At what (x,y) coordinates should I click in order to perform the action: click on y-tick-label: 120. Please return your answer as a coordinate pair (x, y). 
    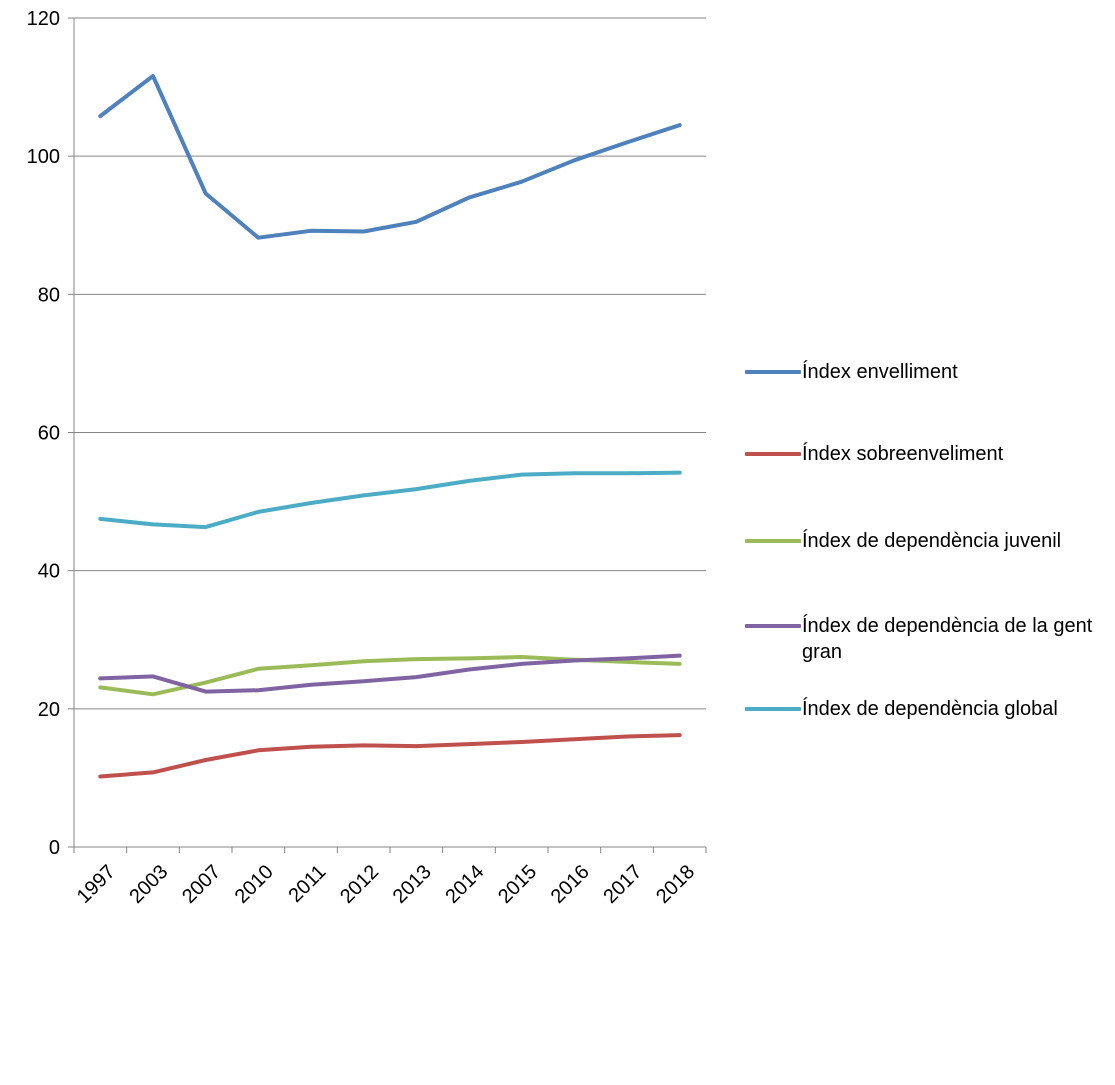
    Looking at the image, I should click on (43, 19).